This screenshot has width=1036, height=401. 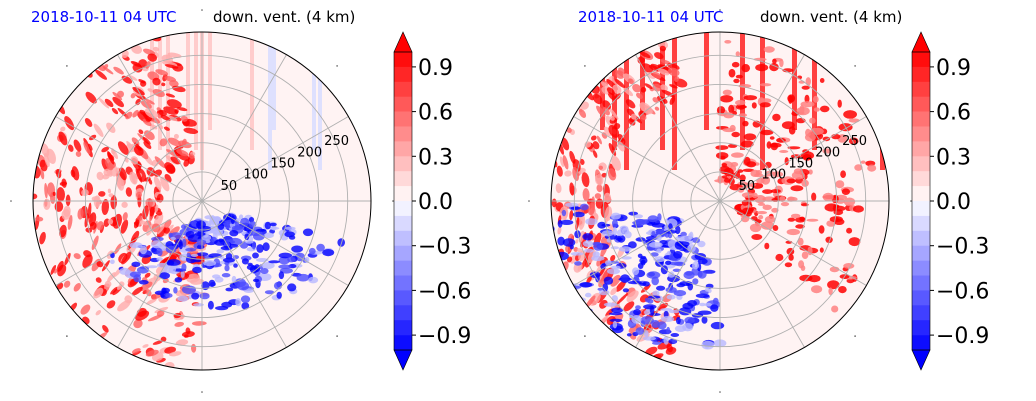 I want to click on colorbar-tick-label: 0.9, so click(x=435, y=68).